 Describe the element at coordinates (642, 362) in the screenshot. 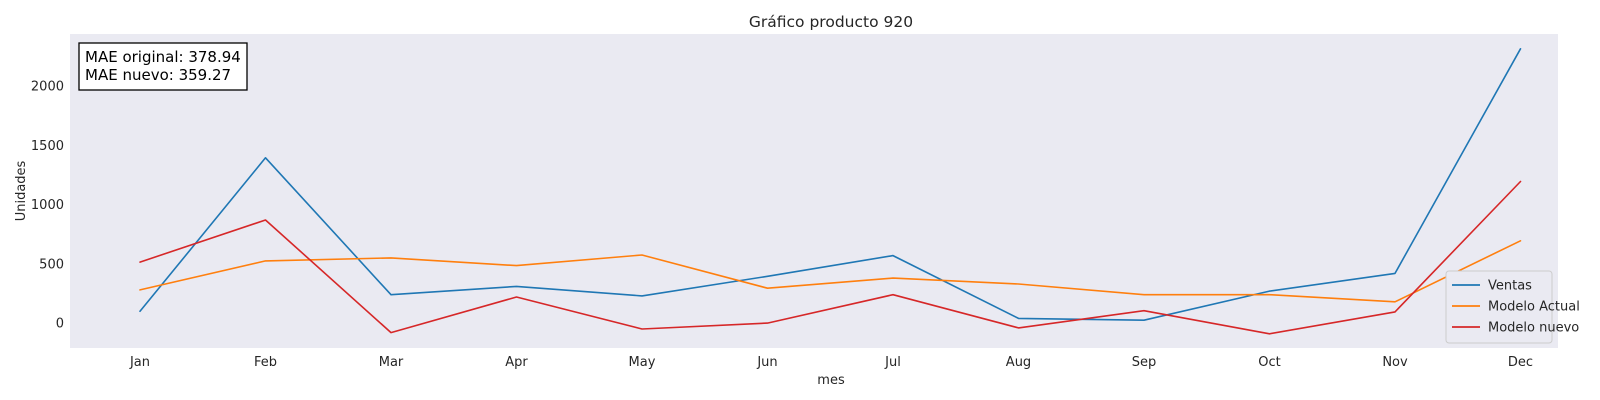

I see `x-tick-label: May` at that location.